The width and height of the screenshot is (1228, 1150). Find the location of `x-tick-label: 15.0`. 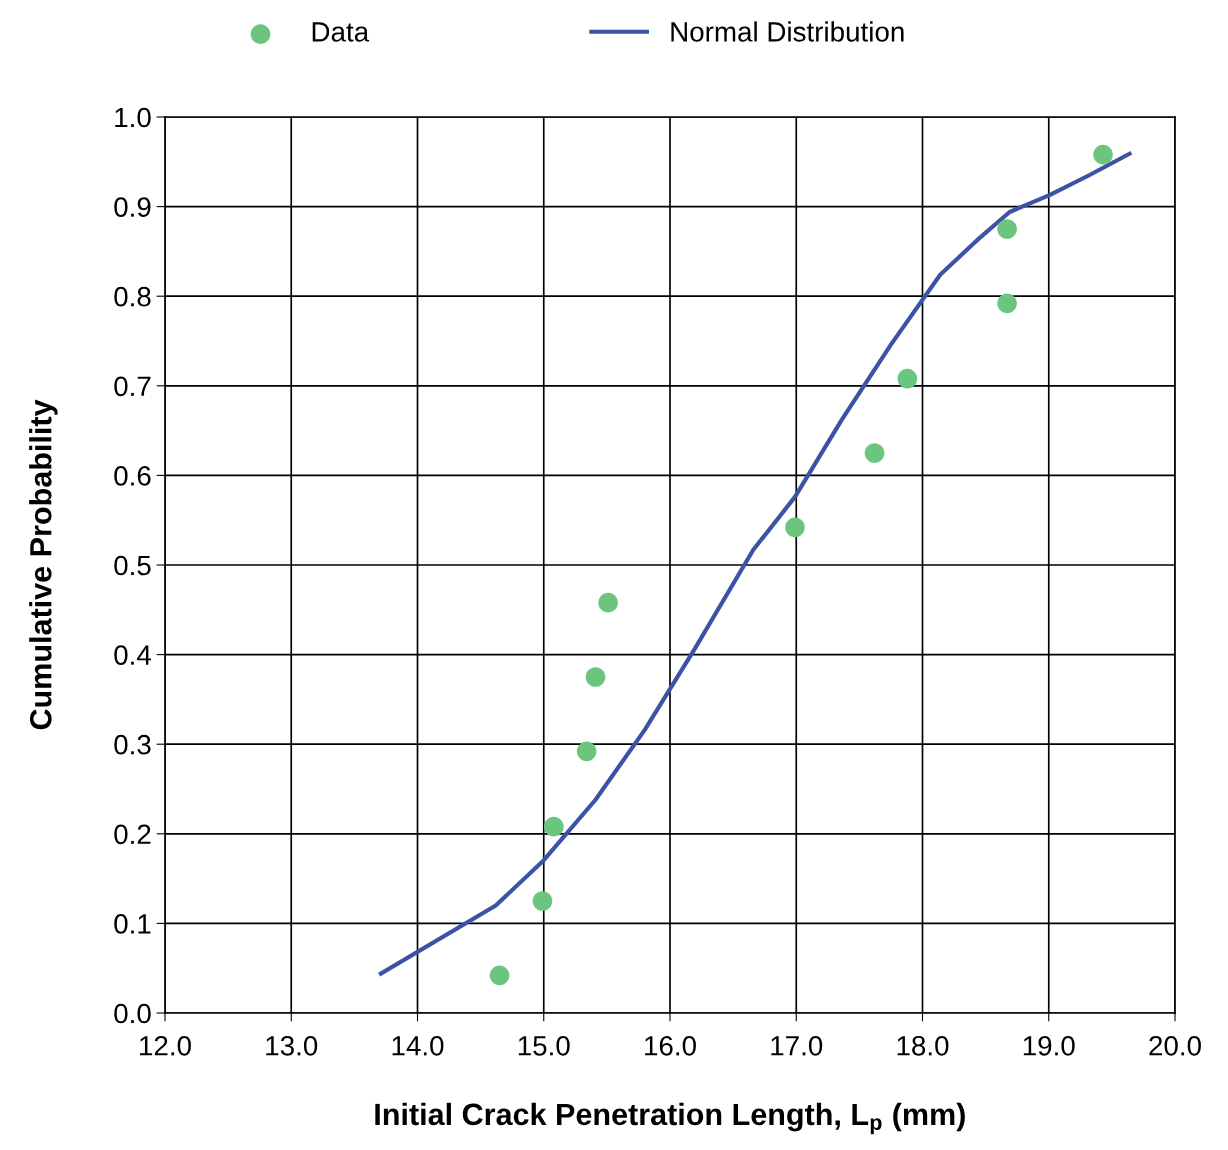

x-tick-label: 15.0 is located at coordinates (544, 1045).